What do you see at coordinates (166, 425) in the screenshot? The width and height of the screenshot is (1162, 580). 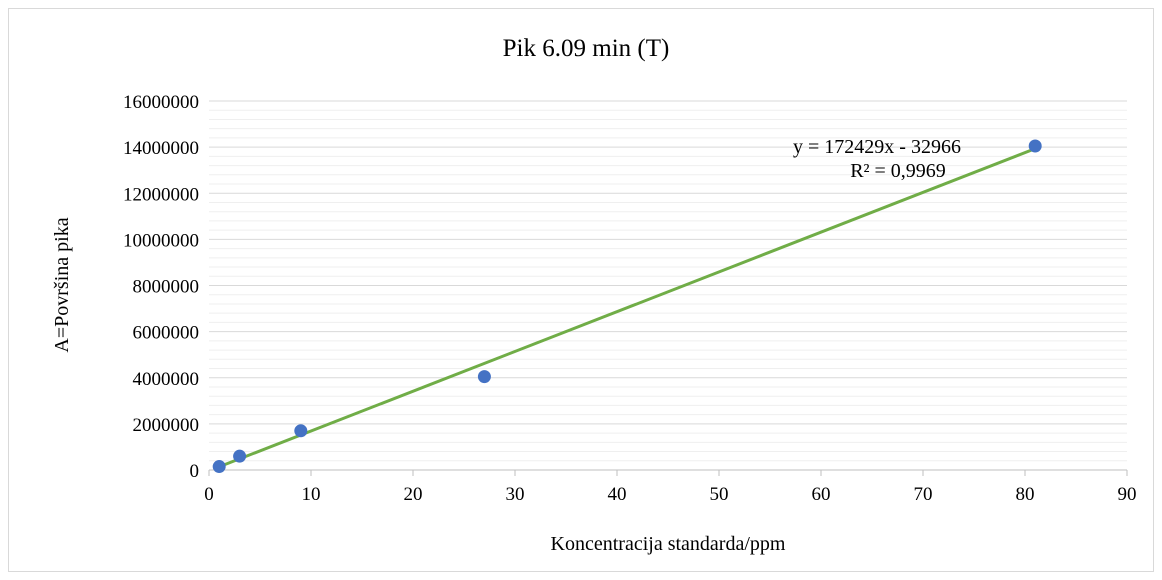 I see `y-tick-label: 2000000` at bounding box center [166, 425].